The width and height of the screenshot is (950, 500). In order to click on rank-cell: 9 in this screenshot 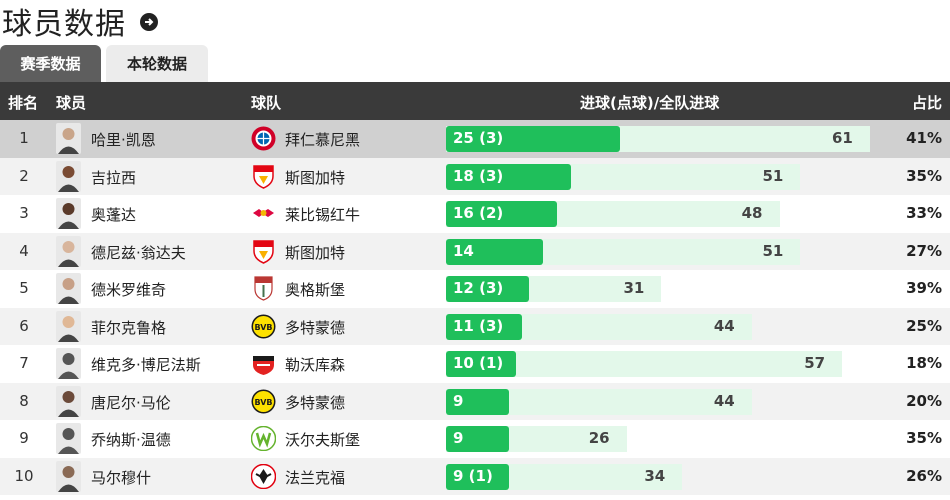, I will do `click(24, 438)`.